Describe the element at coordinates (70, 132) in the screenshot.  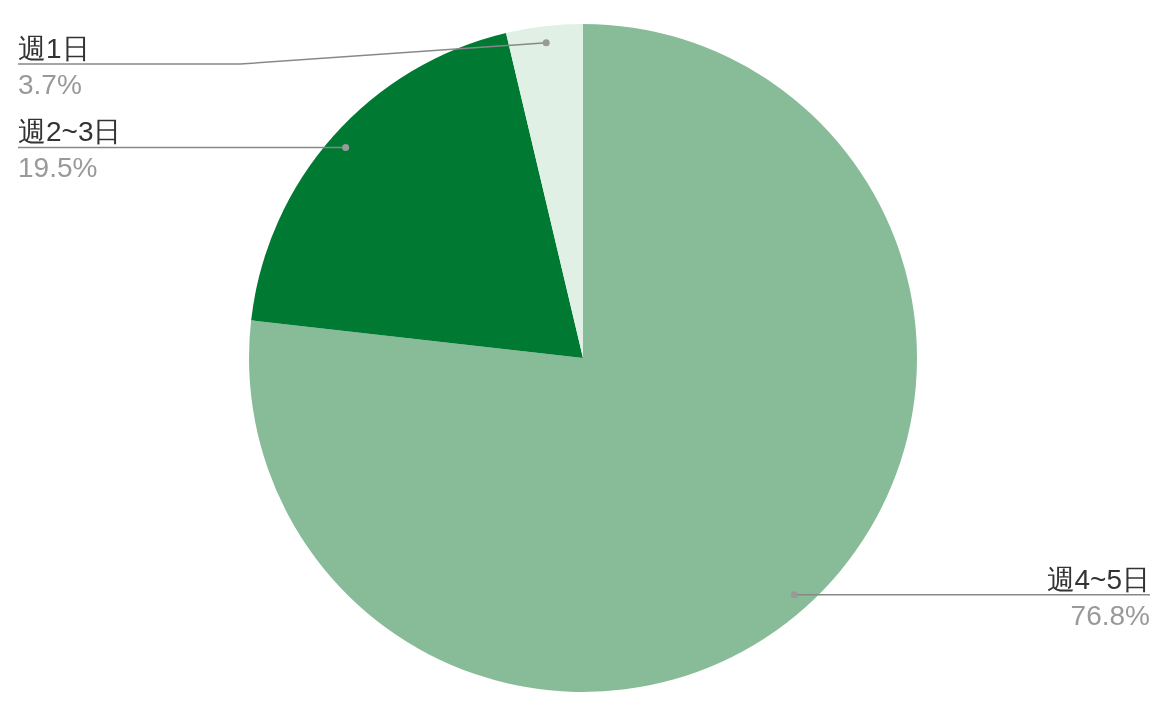
I see `slice-label: 週2~3日` at that location.